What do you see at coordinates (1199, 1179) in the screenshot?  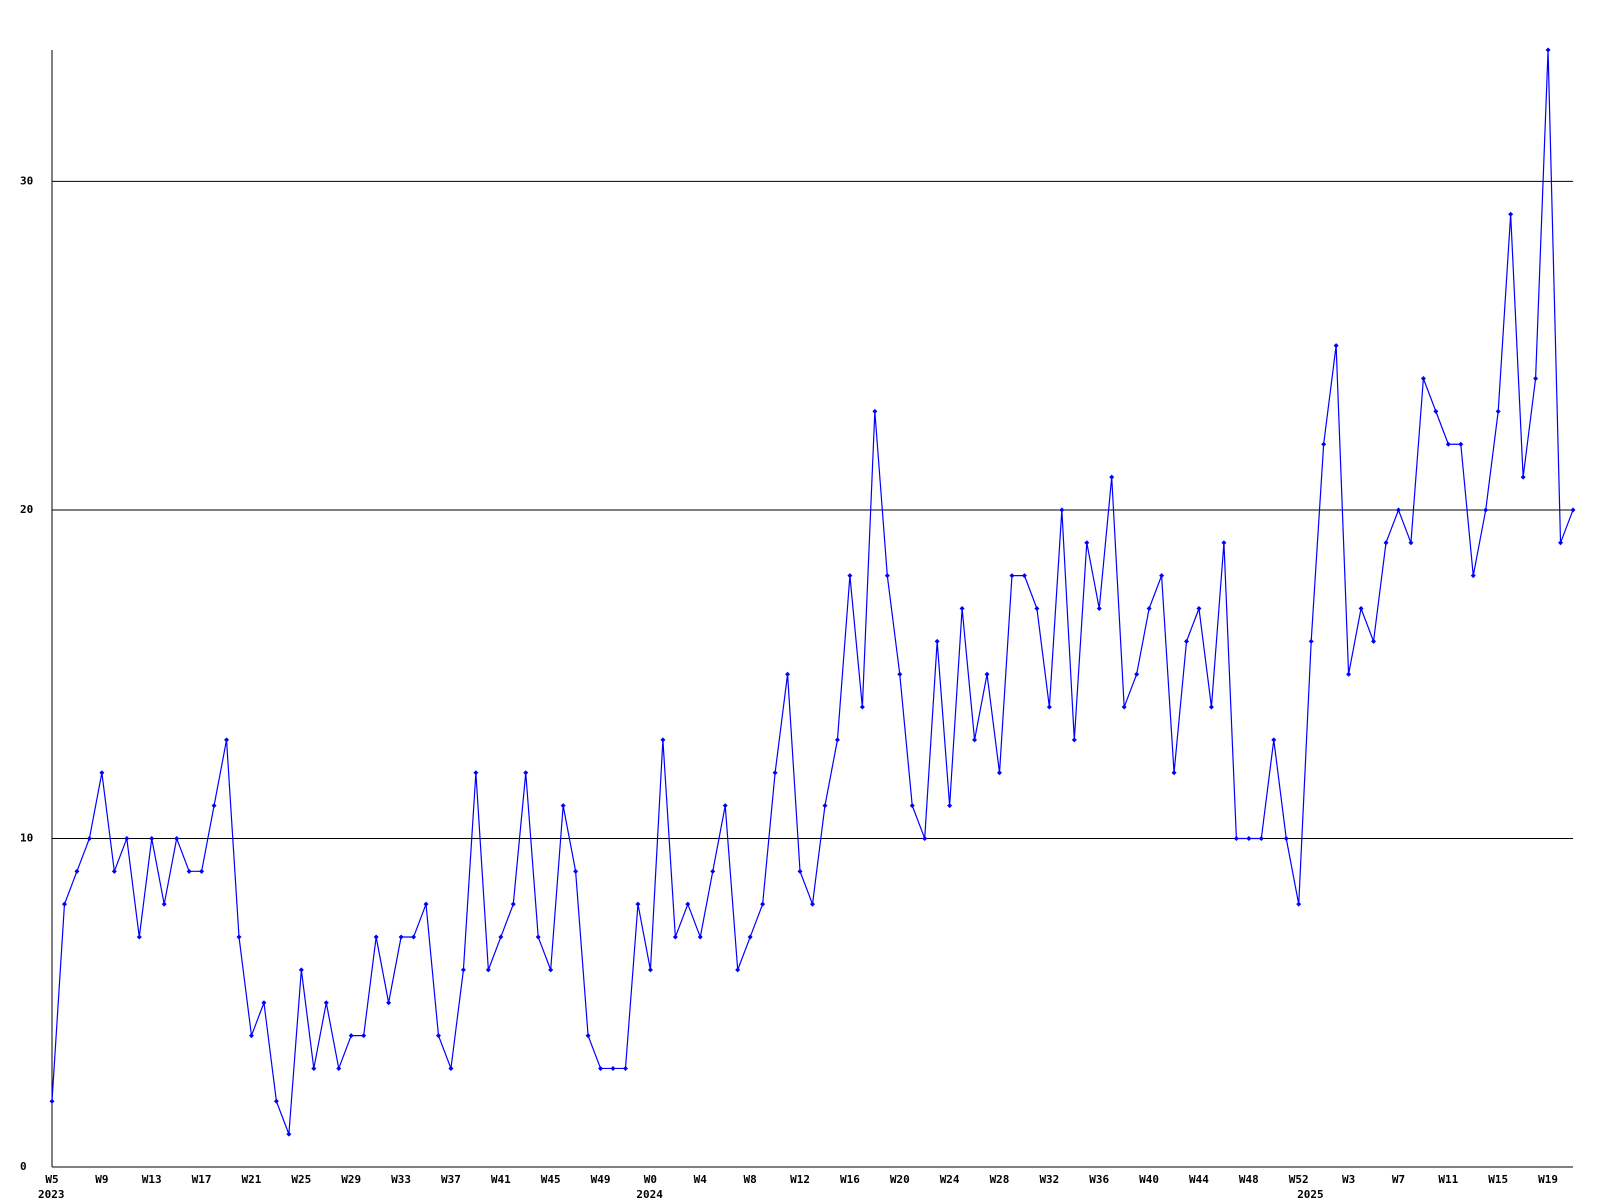 I see `x-tick-label: W44` at bounding box center [1199, 1179].